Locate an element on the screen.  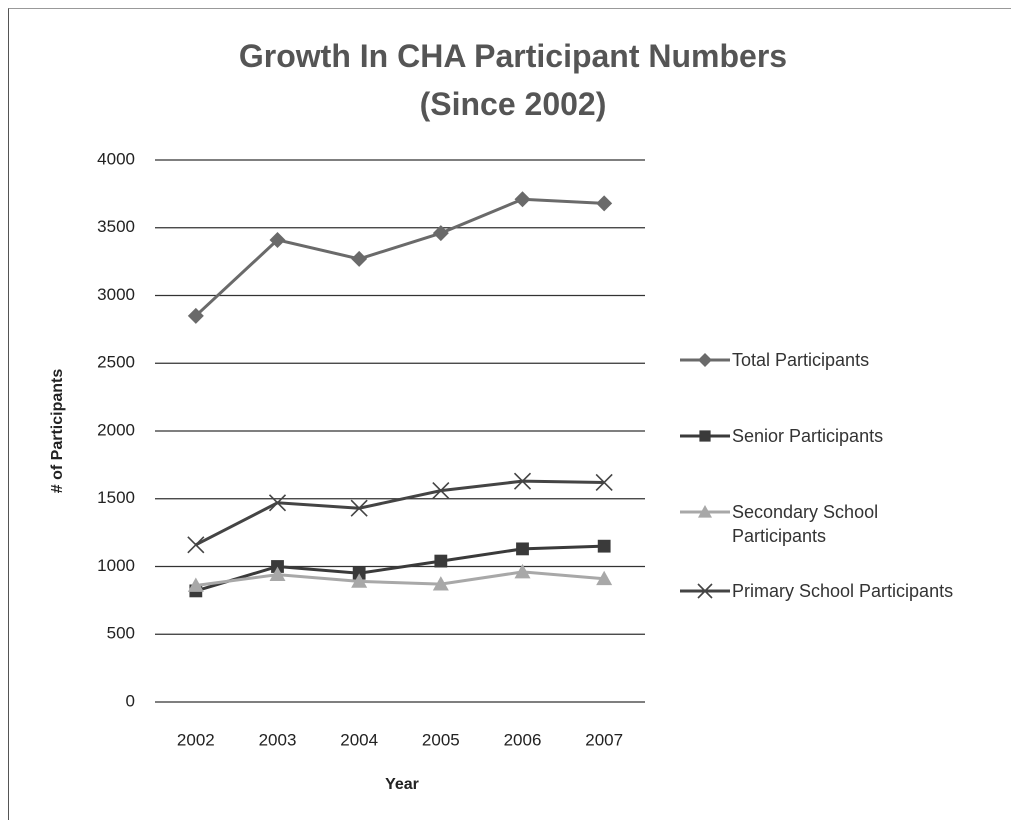
y-tick-label: 2500 is located at coordinates (116, 362).